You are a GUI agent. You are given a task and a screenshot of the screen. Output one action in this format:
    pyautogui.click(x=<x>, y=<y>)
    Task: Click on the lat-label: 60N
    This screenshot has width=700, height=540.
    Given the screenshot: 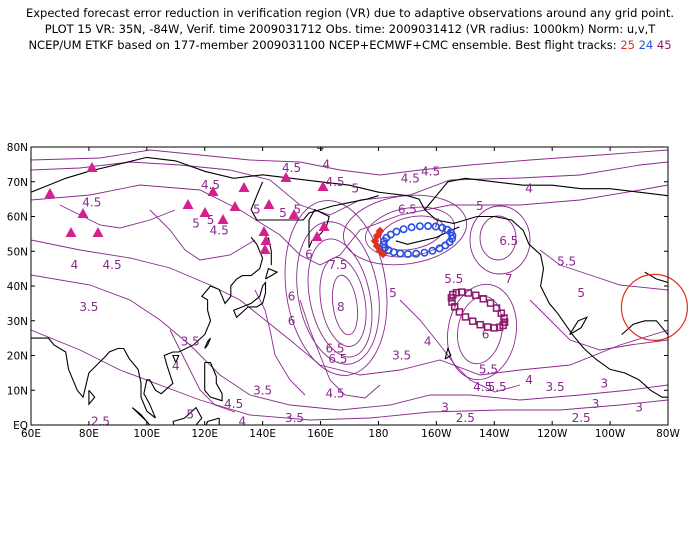 What is the action you would take?
    pyautogui.click(x=17, y=218)
    